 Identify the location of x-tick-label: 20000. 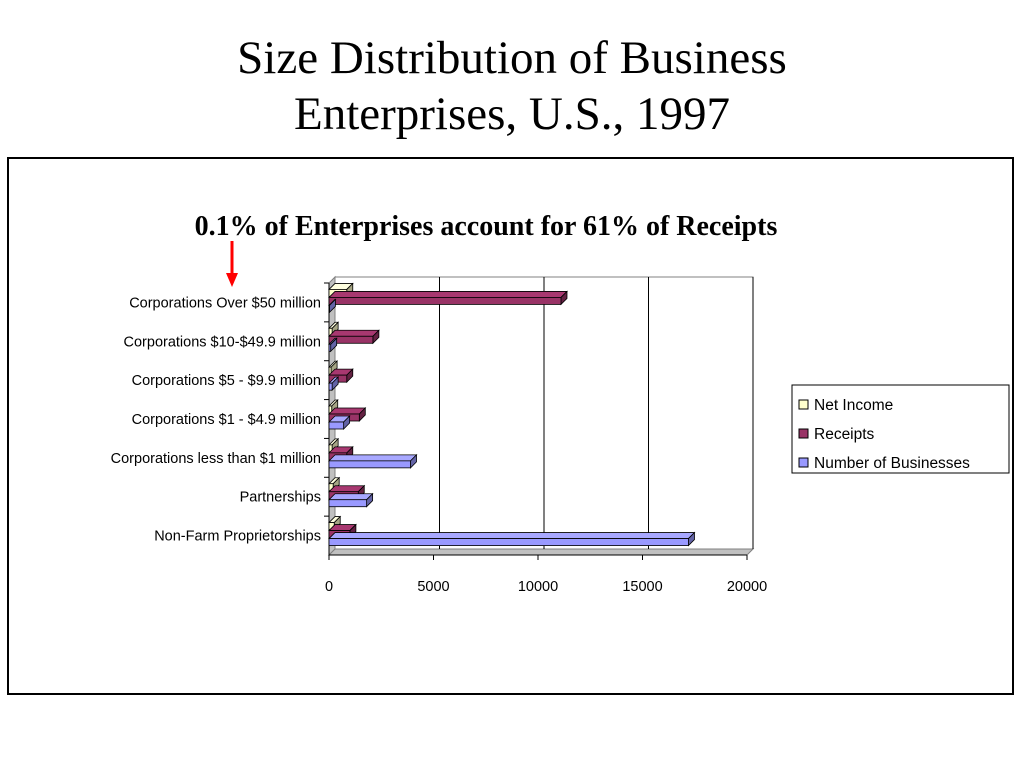
(747, 587).